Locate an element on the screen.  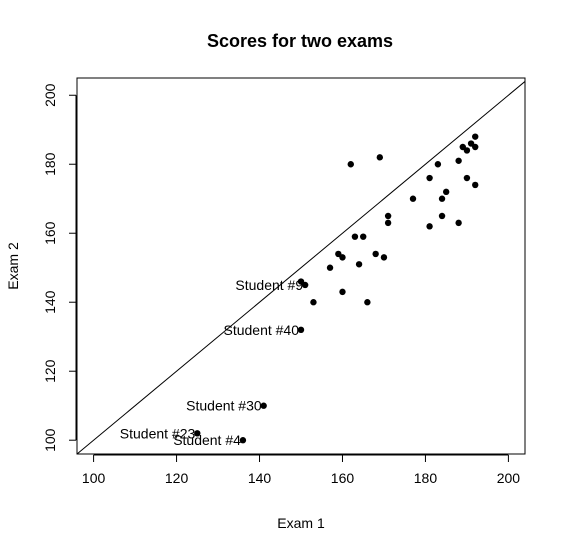
y-tick-label: 140 is located at coordinates (50, 302).